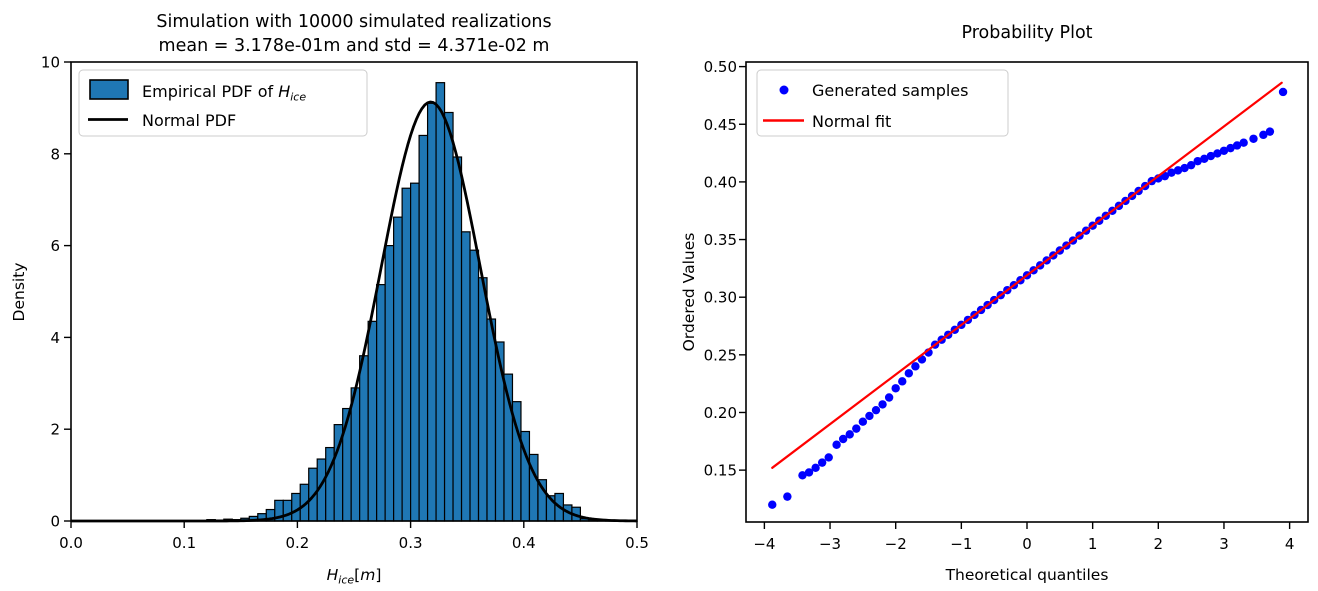  I want to click on qq-xlabel: Theoretical quantiles, so click(1027, 575).